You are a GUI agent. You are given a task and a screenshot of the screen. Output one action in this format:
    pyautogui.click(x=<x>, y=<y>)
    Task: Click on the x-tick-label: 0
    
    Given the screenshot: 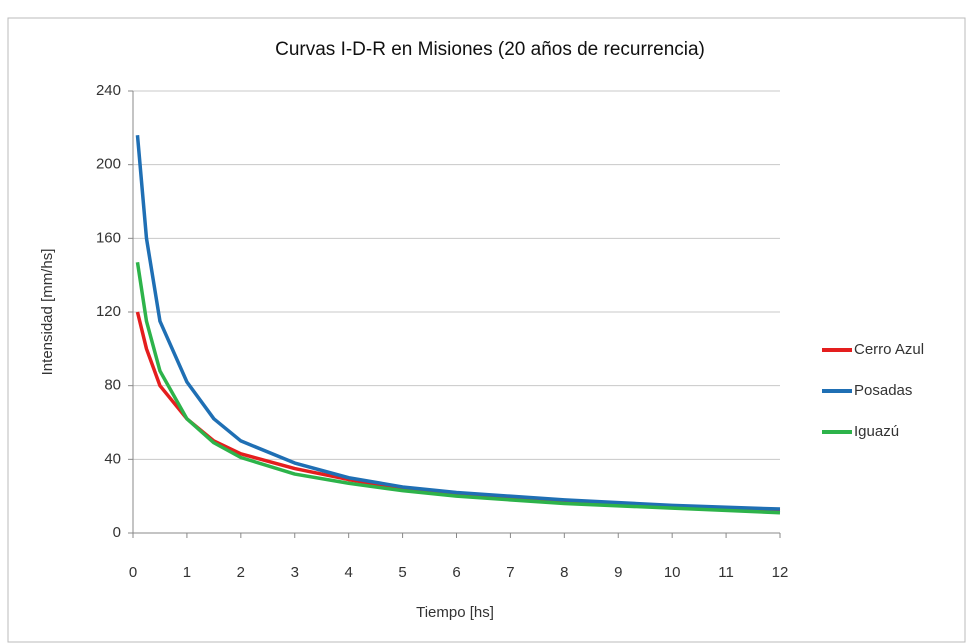 What is the action you would take?
    pyautogui.click(x=133, y=572)
    